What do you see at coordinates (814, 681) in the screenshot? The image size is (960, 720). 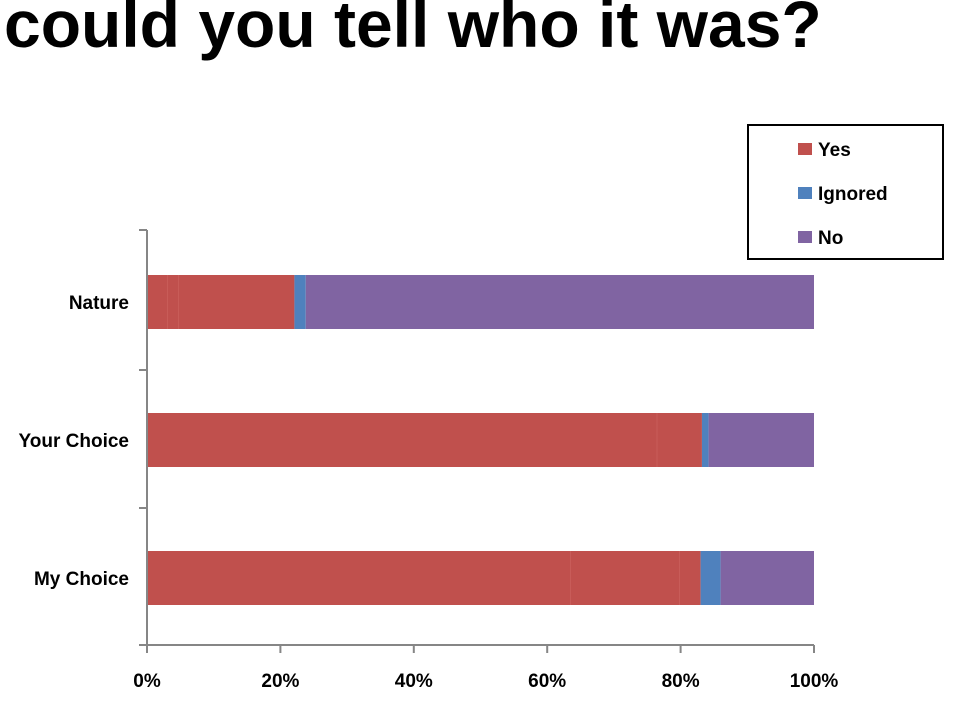 I see `x-tick-label: 100%` at bounding box center [814, 681].